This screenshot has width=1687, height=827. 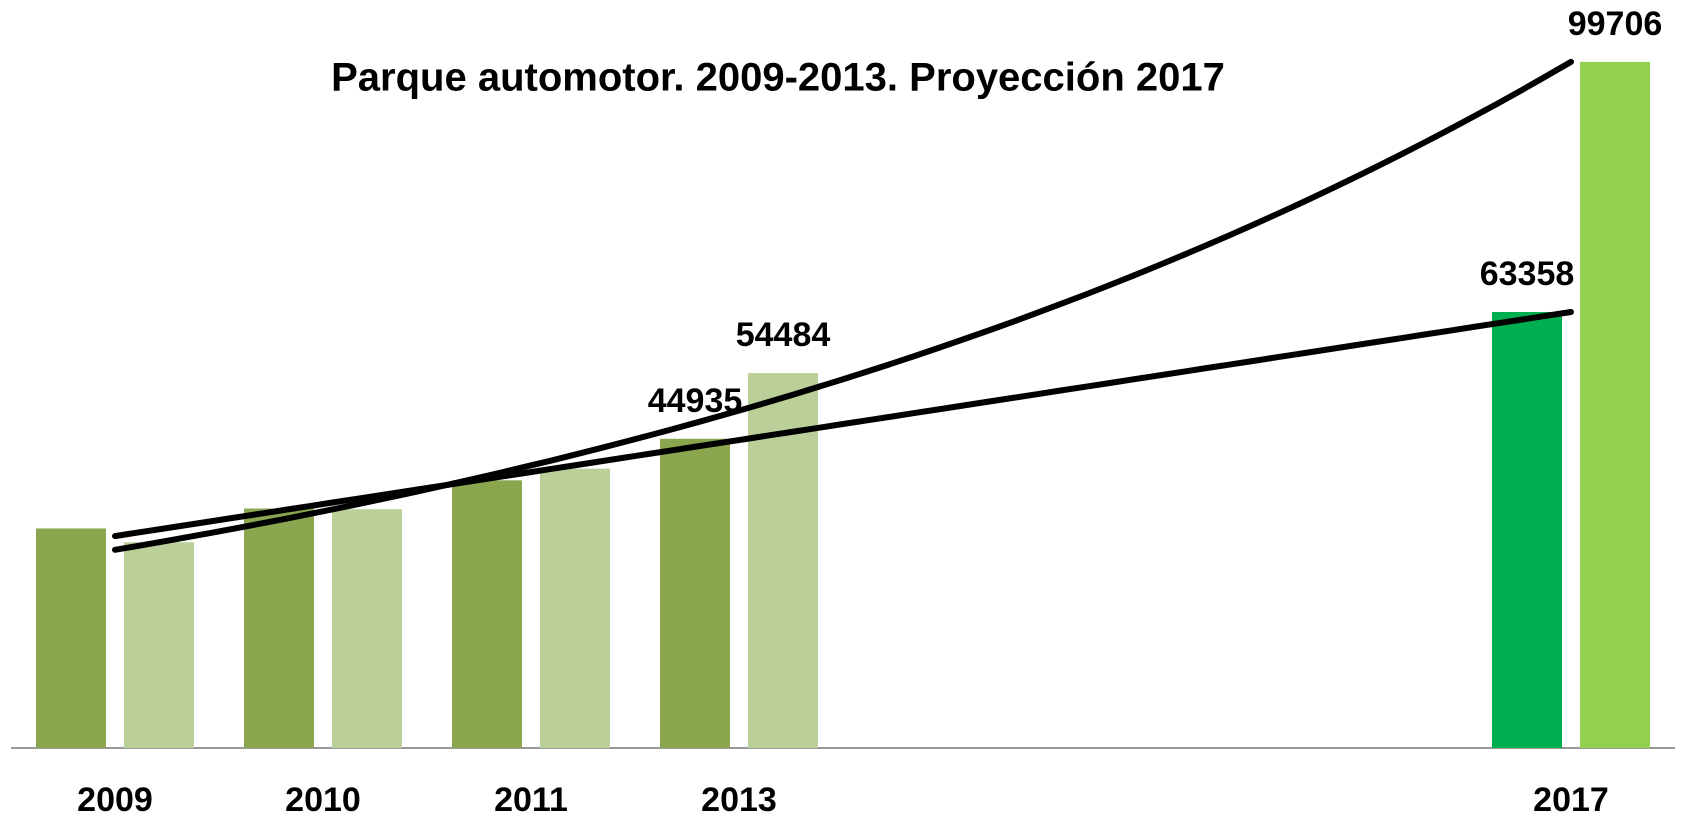 What do you see at coordinates (1615, 24) in the screenshot?
I see `value-label: 99706` at bounding box center [1615, 24].